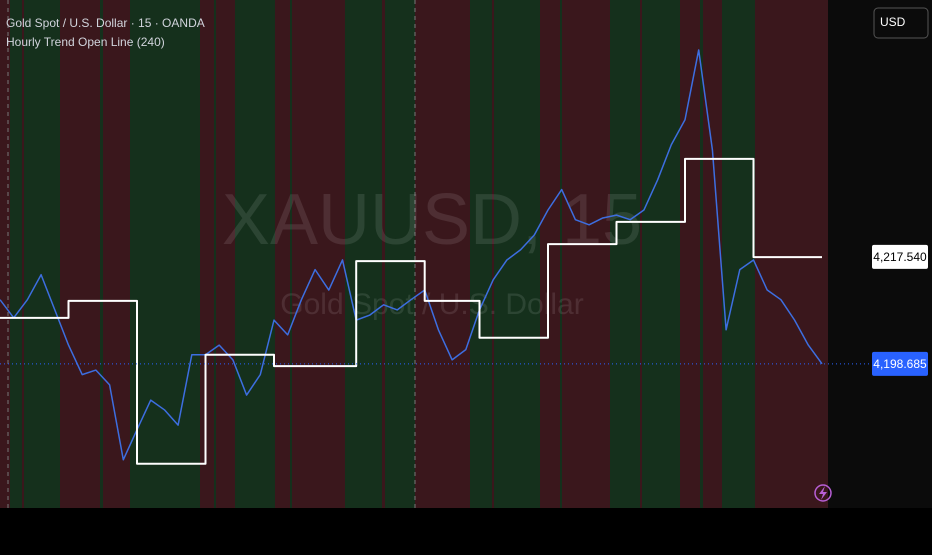  Describe the element at coordinates (431, 304) in the screenshot. I see `watermark-subtitle: Gold Spot / U.S. Dollar` at that location.